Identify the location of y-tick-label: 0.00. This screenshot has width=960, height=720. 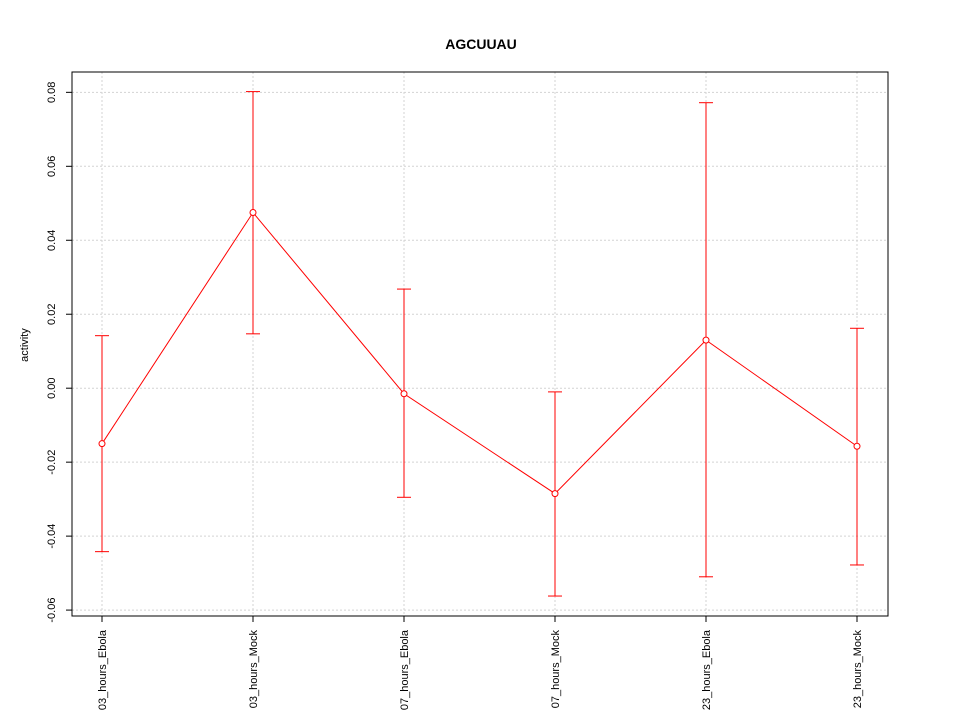
(52, 387).